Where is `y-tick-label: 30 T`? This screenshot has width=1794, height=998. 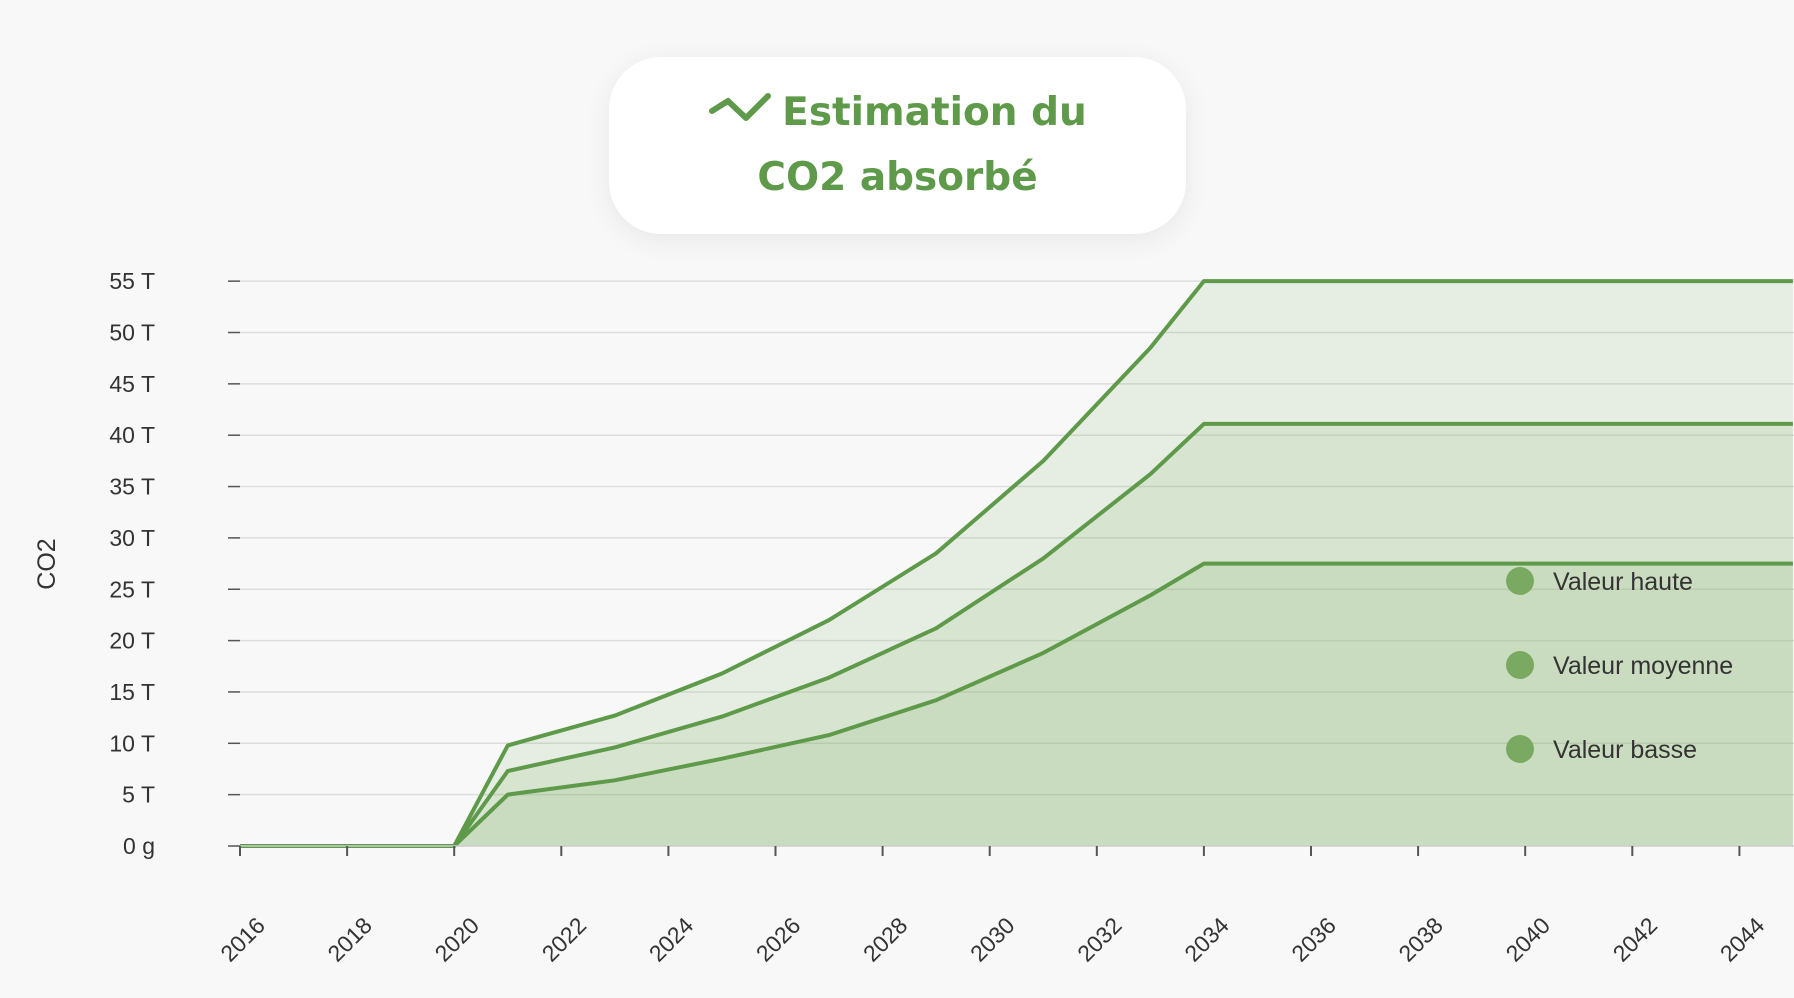
y-tick-label: 30 T is located at coordinates (132, 538).